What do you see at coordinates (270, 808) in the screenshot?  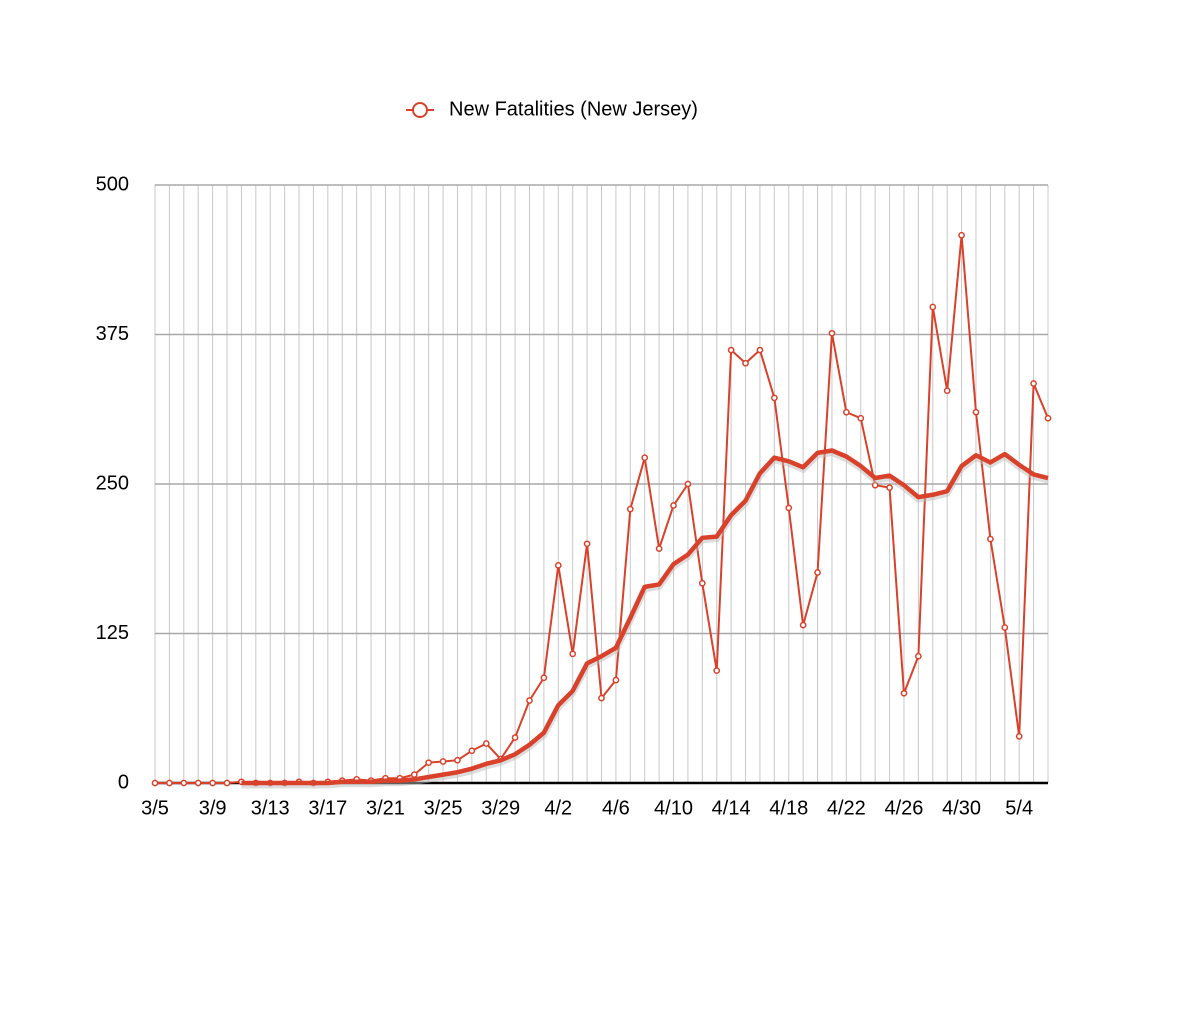 I see `x-tick-label: 3/13` at bounding box center [270, 808].